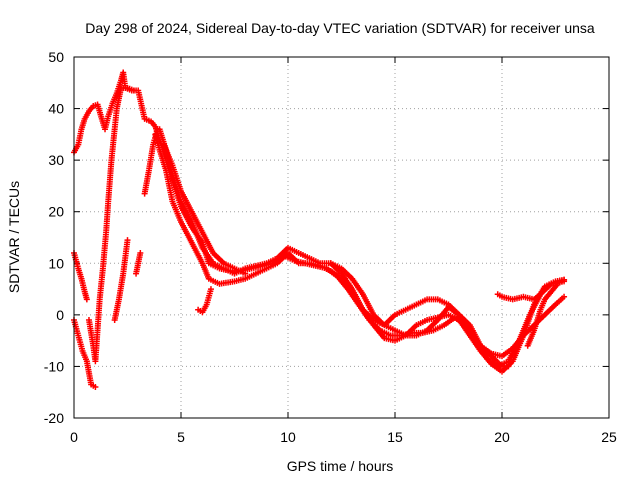 The height and width of the screenshot is (485, 640). Describe the element at coordinates (502, 437) in the screenshot. I see `x-tick-label: 20` at that location.